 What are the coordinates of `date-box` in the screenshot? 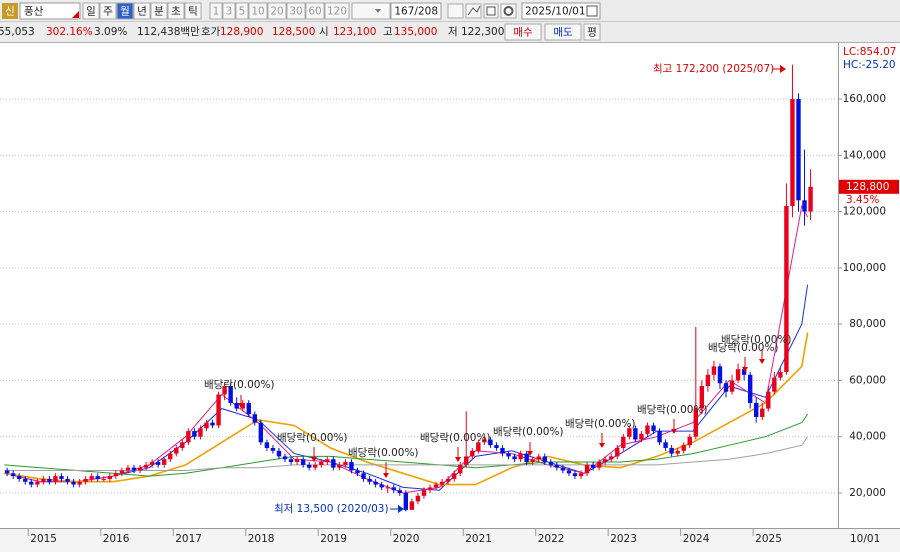 It's located at (561, 11).